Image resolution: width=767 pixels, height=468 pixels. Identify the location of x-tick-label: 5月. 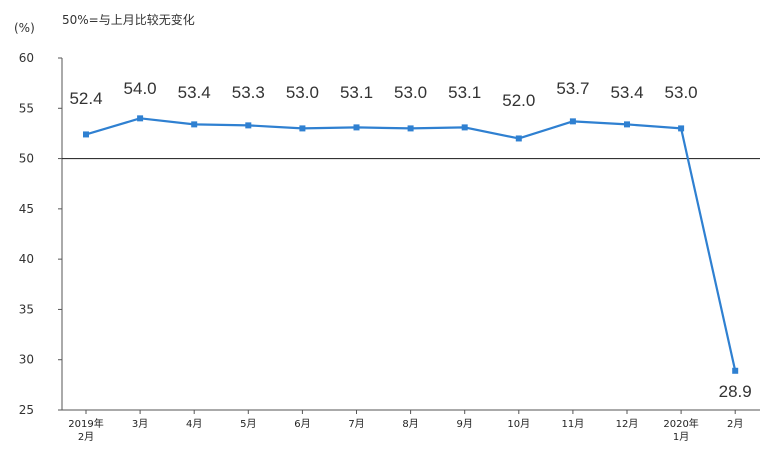
(248, 424).